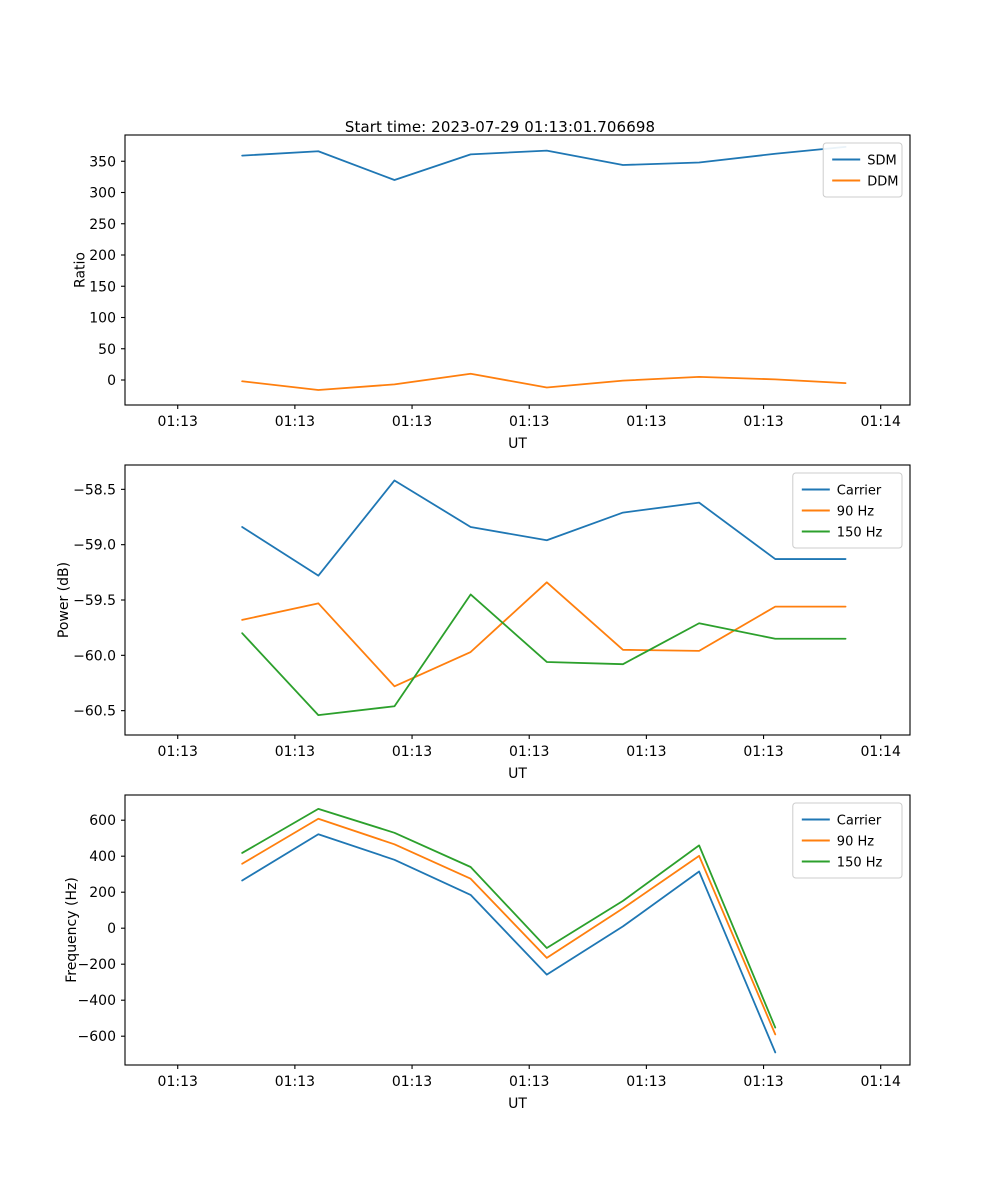 Image resolution: width=1000 pixels, height=1200 pixels. Describe the element at coordinates (102, 225) in the screenshot. I see `y-tick-label: 250` at that location.